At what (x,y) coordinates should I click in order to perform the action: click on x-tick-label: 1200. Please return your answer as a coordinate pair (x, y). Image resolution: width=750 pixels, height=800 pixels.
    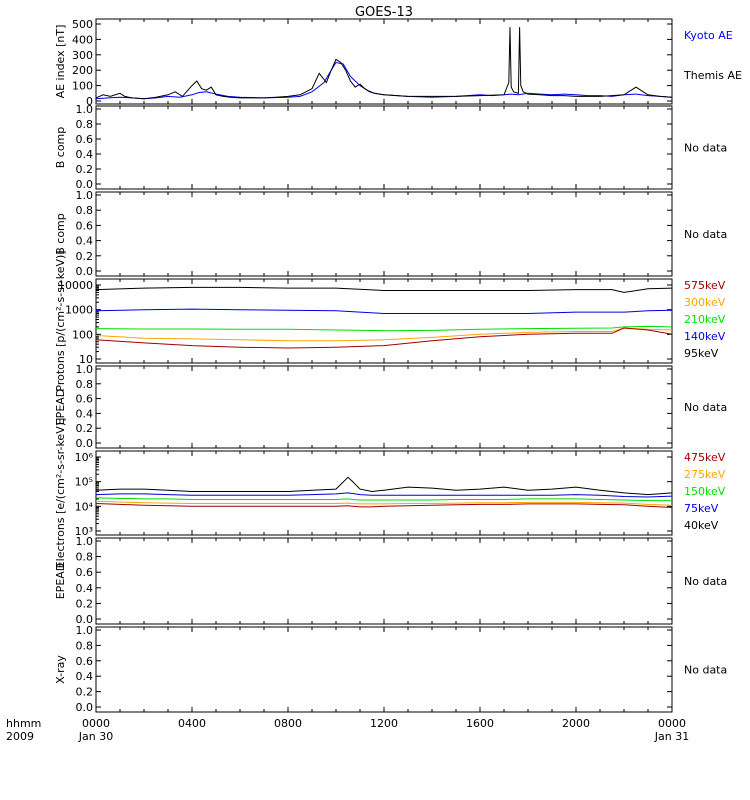
    Looking at the image, I should click on (384, 723).